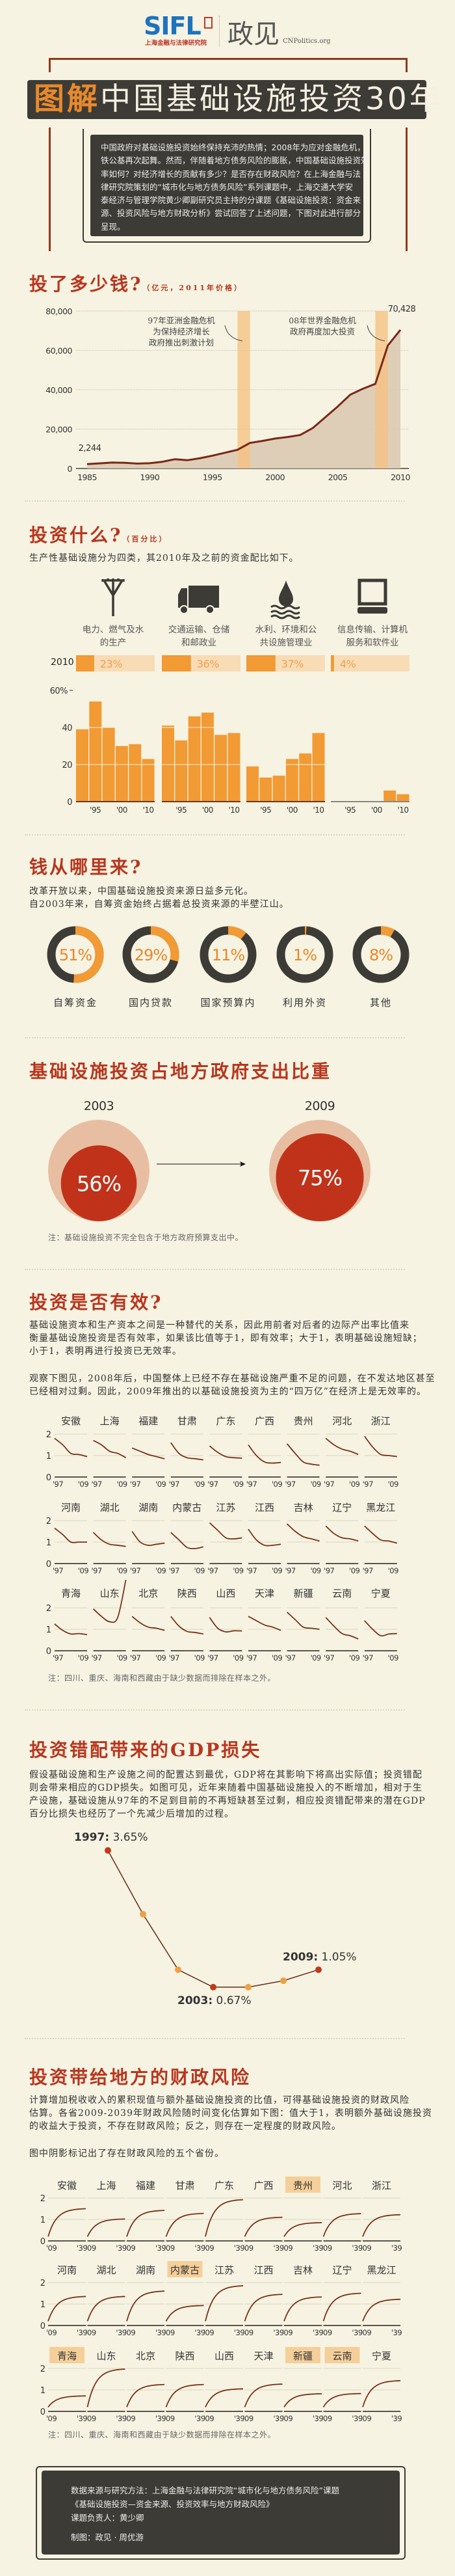 This screenshot has height=2576, width=455. Describe the element at coordinates (286, 643) in the screenshot. I see `category-label-line: 共设施管理业` at that location.